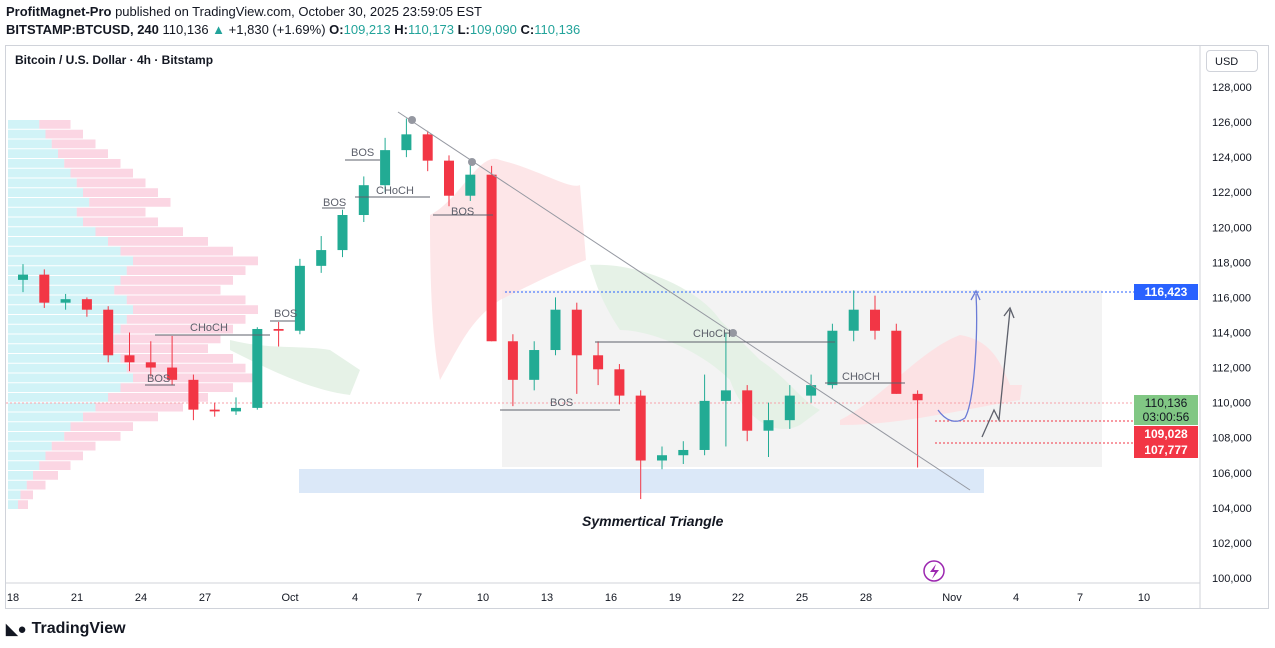 This screenshot has height=648, width=1275. I want to click on time-tick: 18, so click(13, 598).